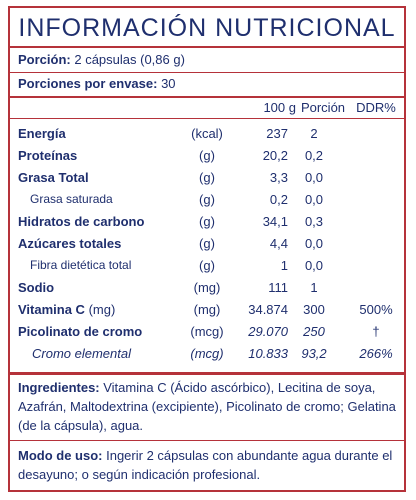  What do you see at coordinates (314, 243) in the screenshot?
I see `row-portion-azucares: 0,0` at bounding box center [314, 243].